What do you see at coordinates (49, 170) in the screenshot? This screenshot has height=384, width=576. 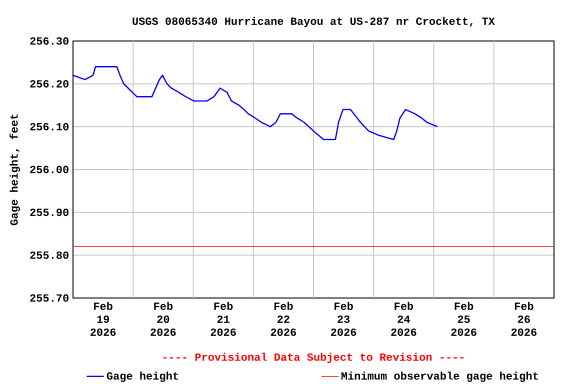 I see `y-tick-label: 256.00` at bounding box center [49, 170].